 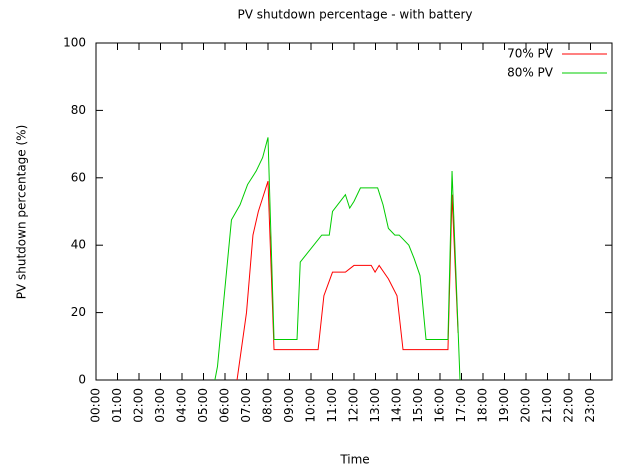 What do you see at coordinates (78, 245) in the screenshot?
I see `y-tick-label: 40` at bounding box center [78, 245].